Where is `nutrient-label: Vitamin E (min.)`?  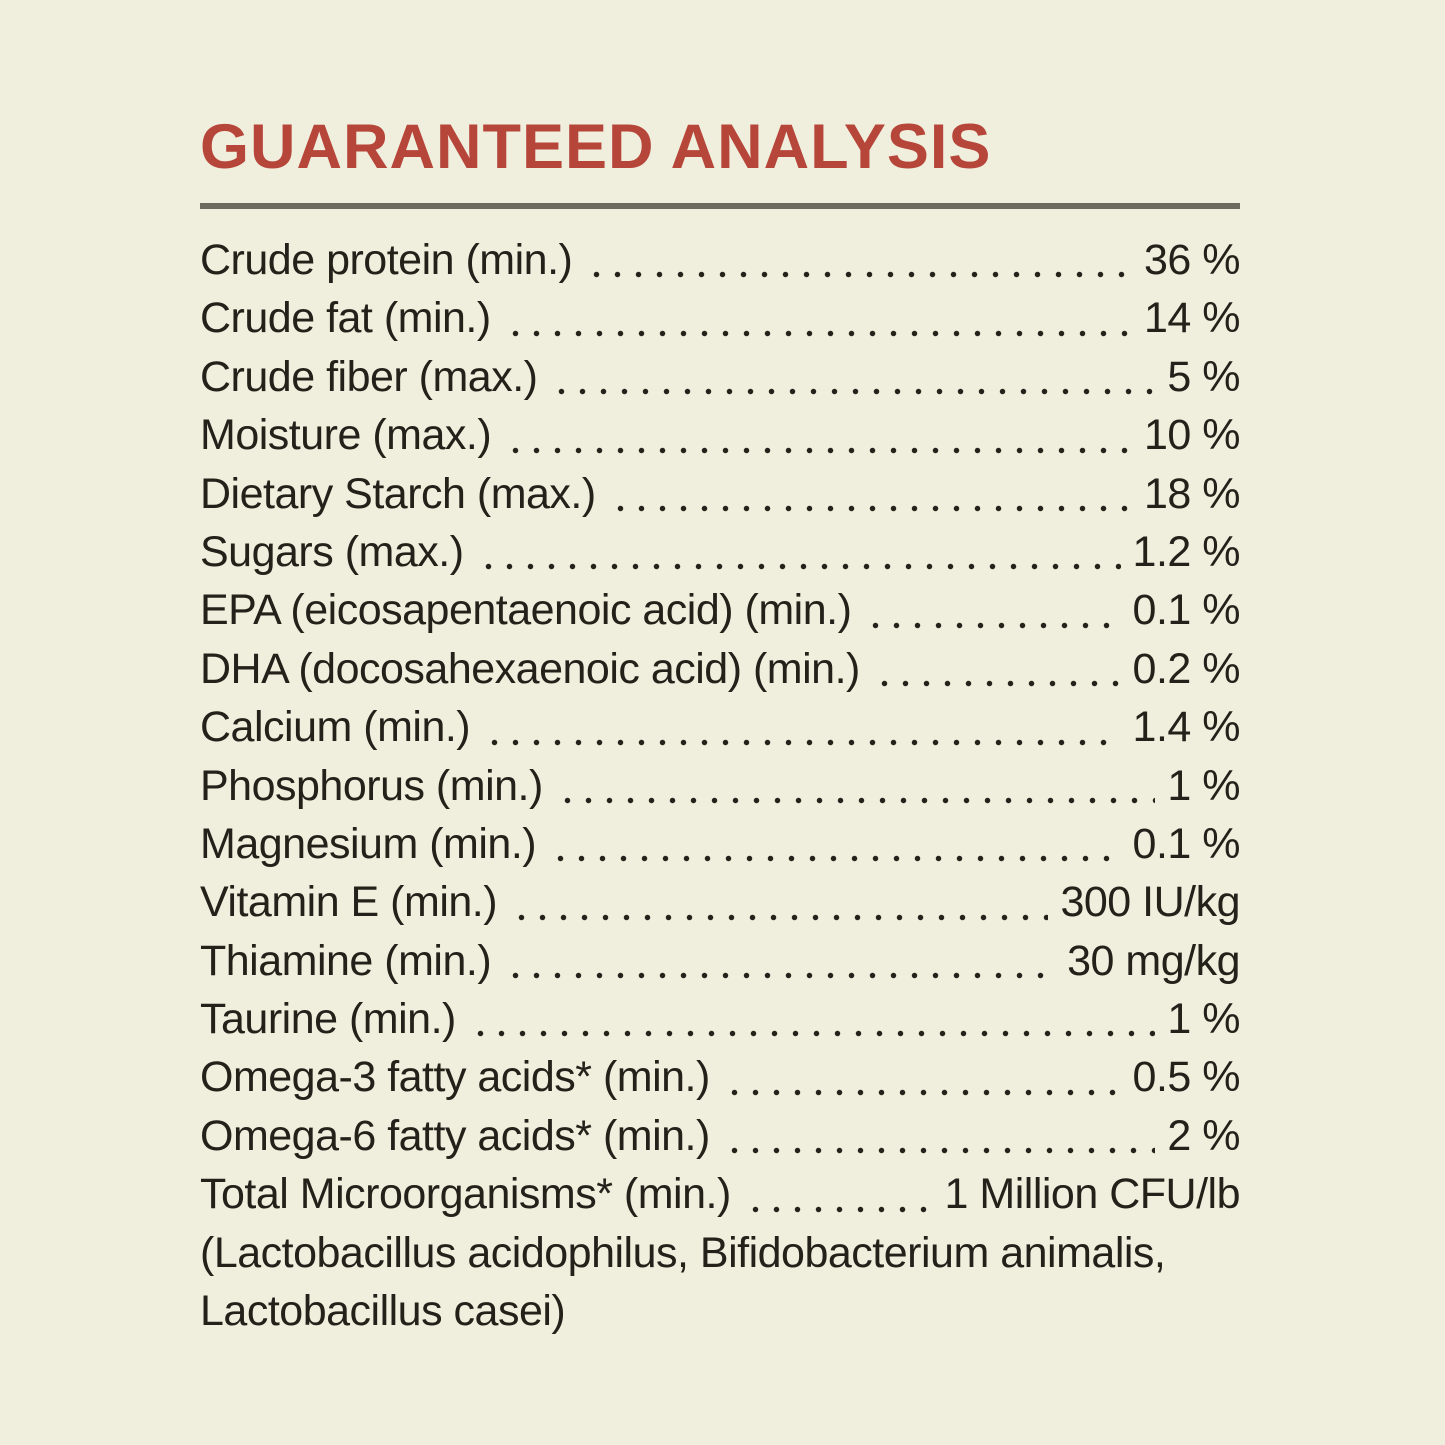
nutrient-label: Vitamin E (min.) is located at coordinates (349, 902).